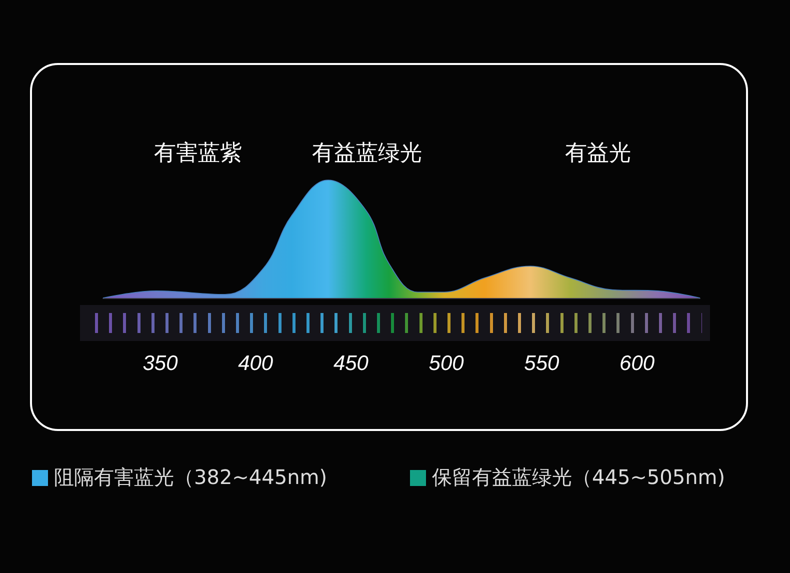  I want to click on text: 阻隔有害蓝光（382~445nm), so click(191, 477).